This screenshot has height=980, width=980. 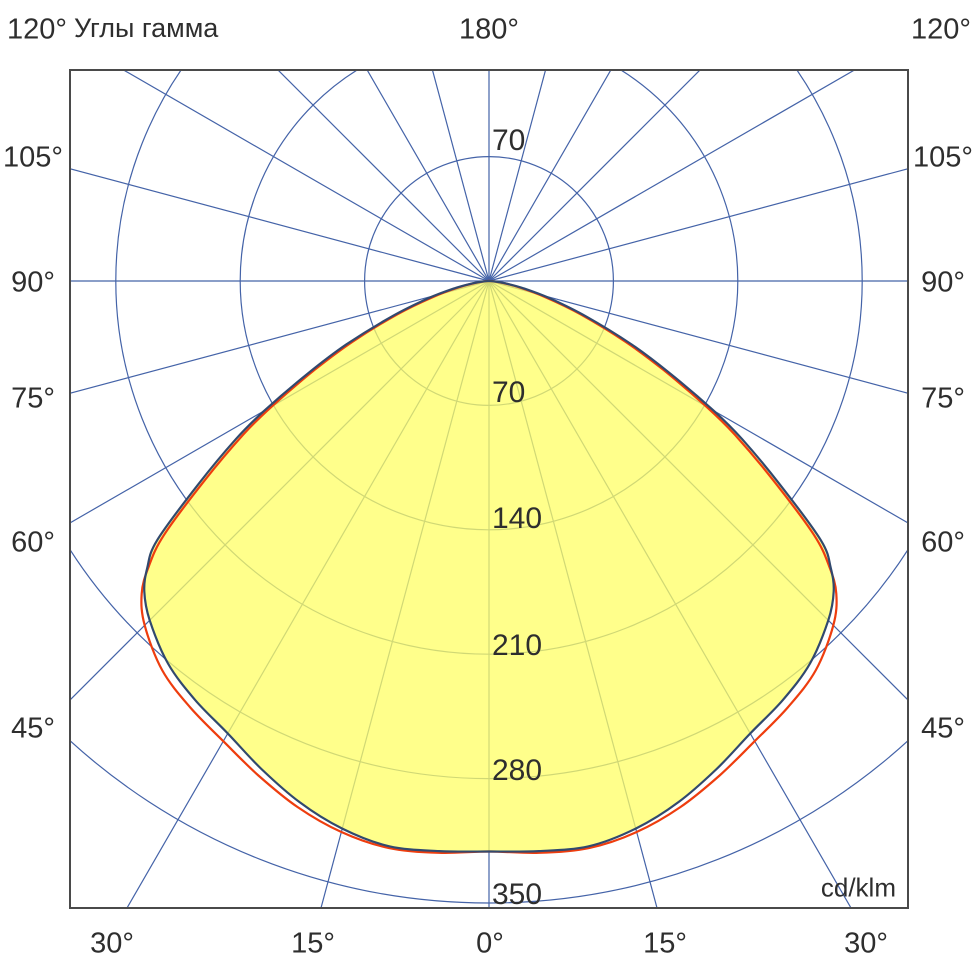 What do you see at coordinates (517, 176) in the screenshot?
I see `grid-ray-165deg` at bounding box center [517, 176].